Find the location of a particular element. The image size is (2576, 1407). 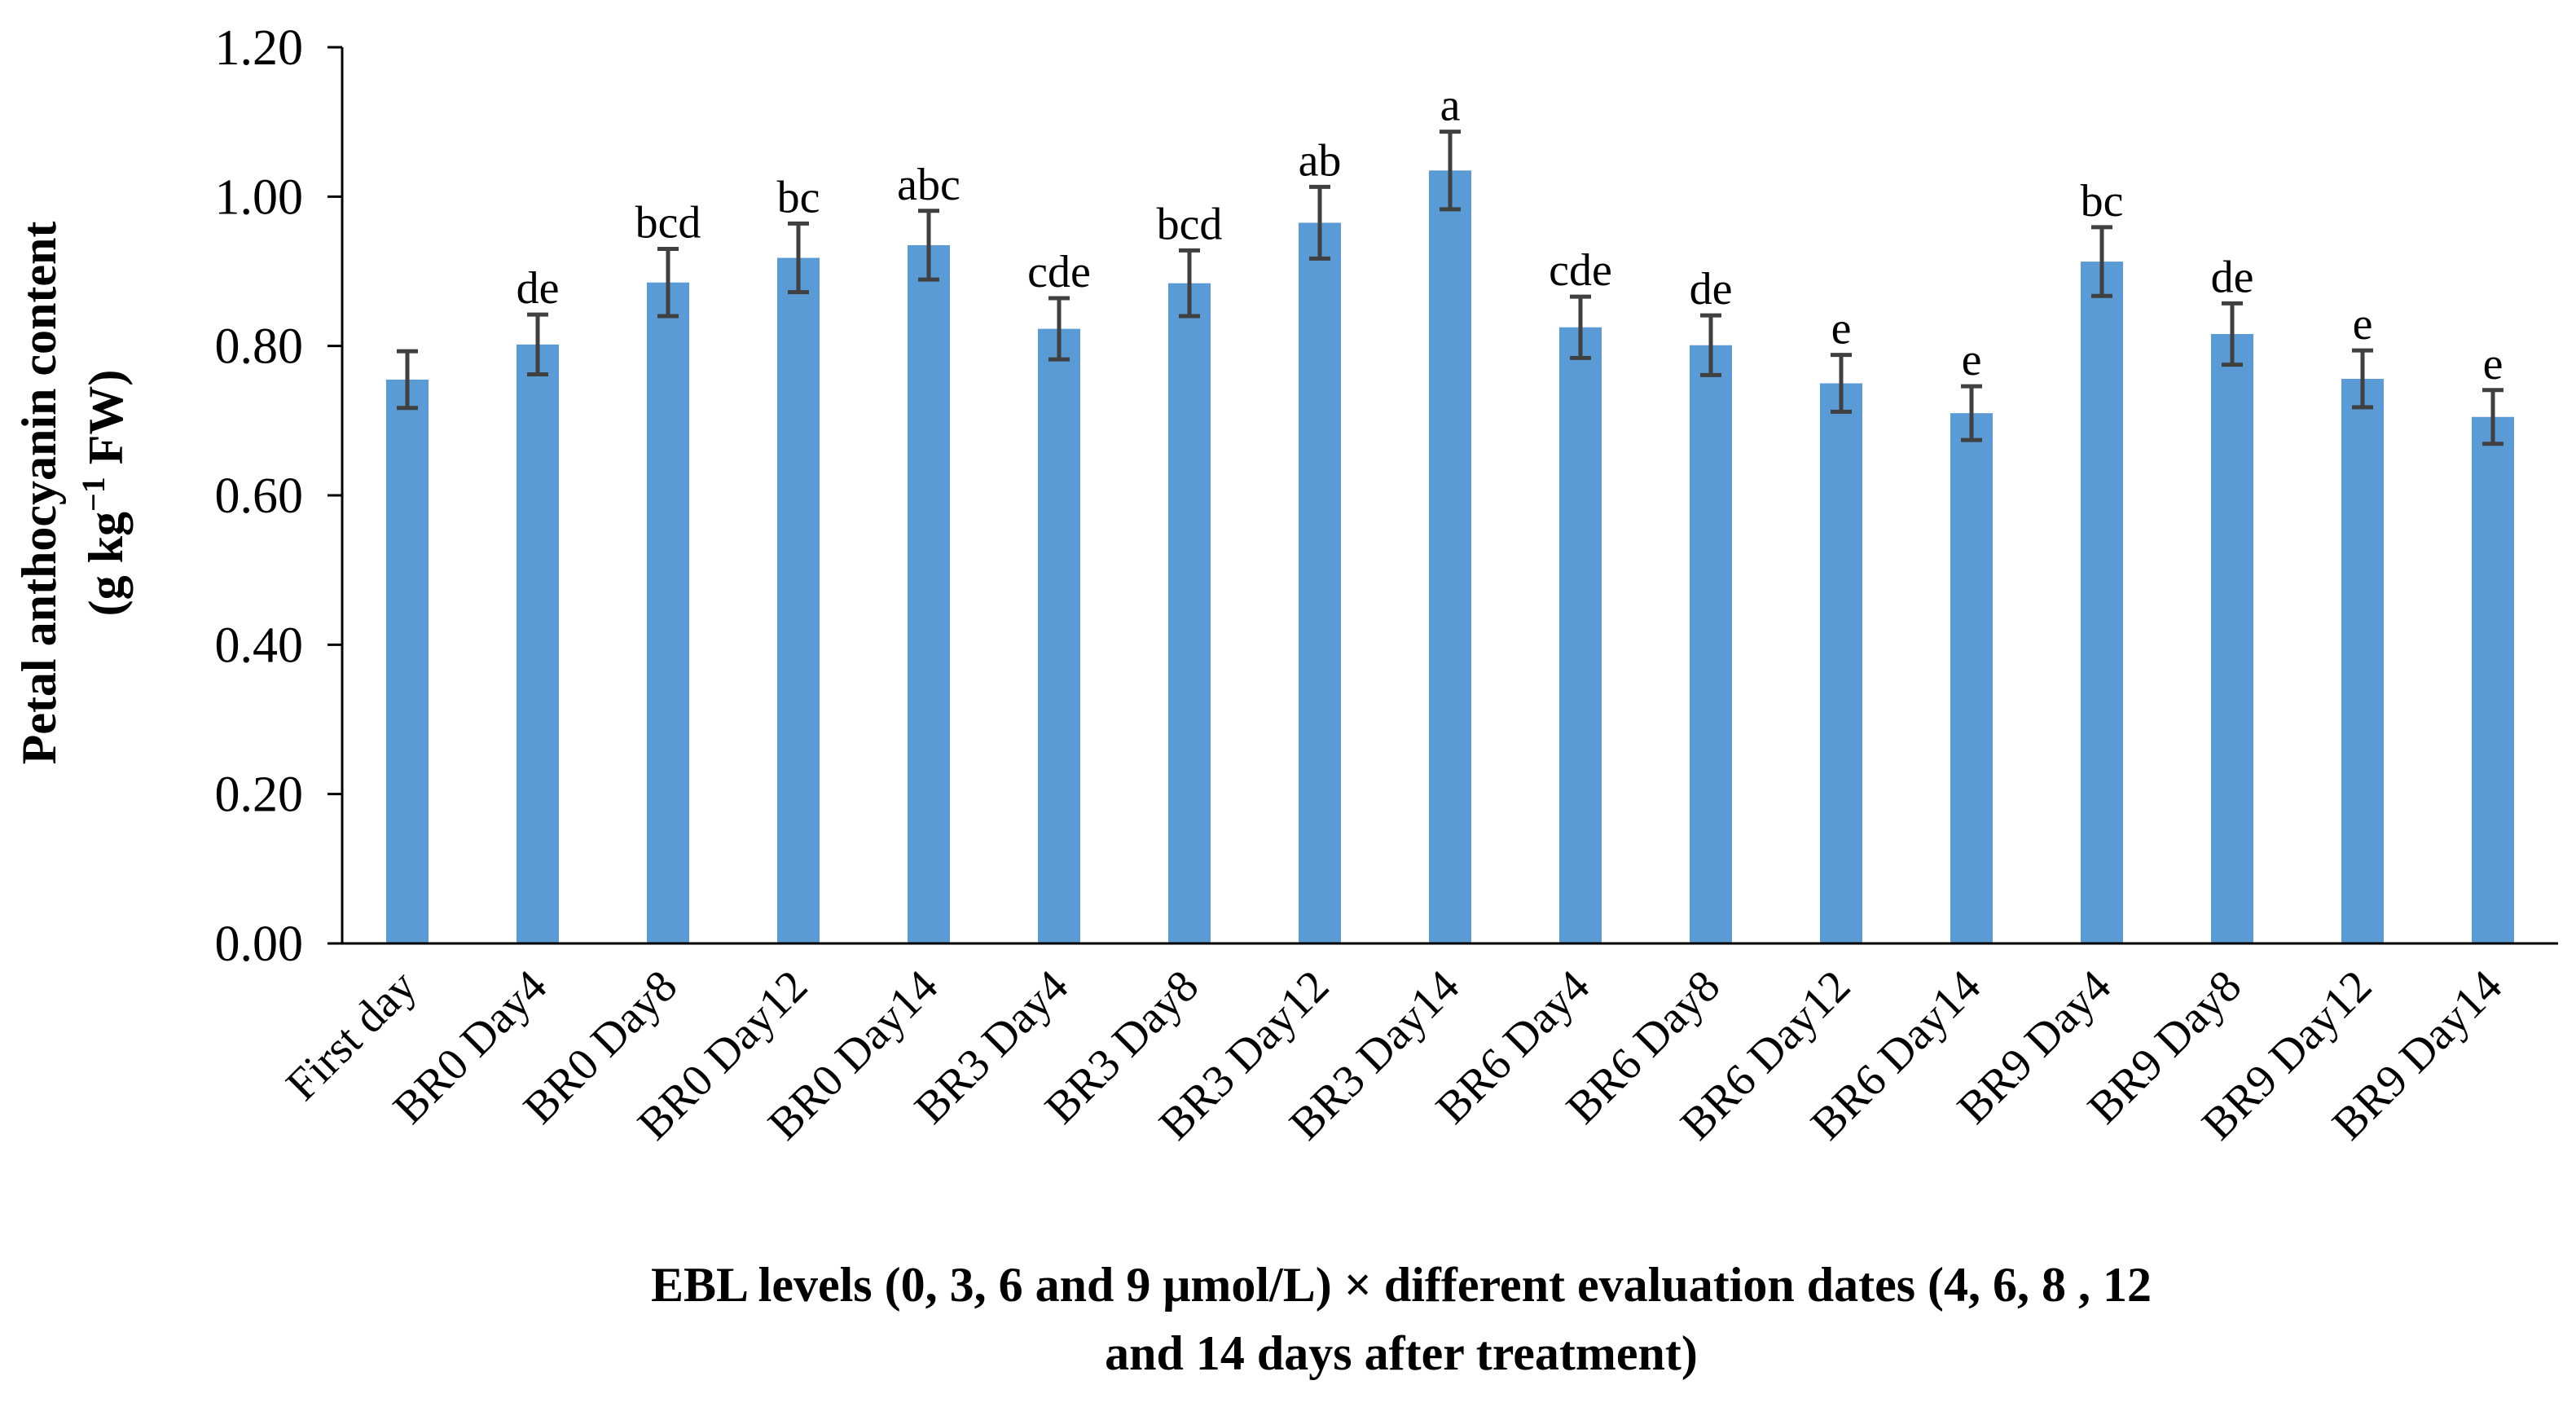

y-axis: 0.00 0.20 0.40 0.60 0.80 1.00 1.20 is located at coordinates (279, 496).